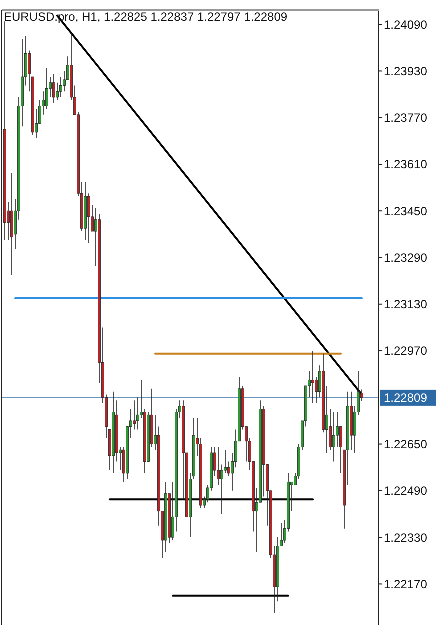 Image resolution: width=436 pixels, height=625 pixels. What do you see at coordinates (406, 491) in the screenshot?
I see `y-tick-label: 1.22490` at bounding box center [406, 491].